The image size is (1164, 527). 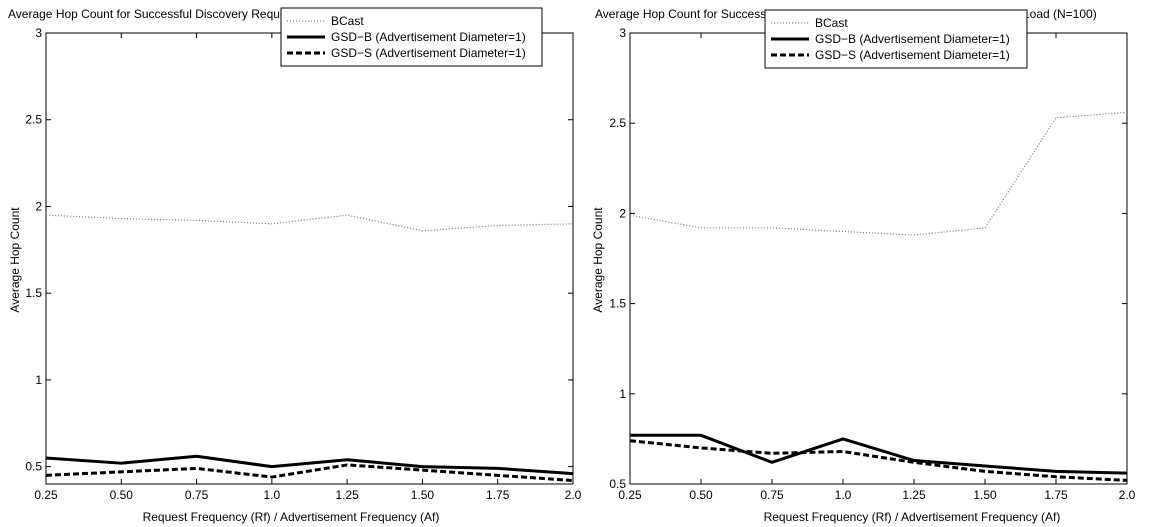 What do you see at coordinates (598, 260) in the screenshot?
I see `y-axis-title-right: Average Hop Count` at bounding box center [598, 260].